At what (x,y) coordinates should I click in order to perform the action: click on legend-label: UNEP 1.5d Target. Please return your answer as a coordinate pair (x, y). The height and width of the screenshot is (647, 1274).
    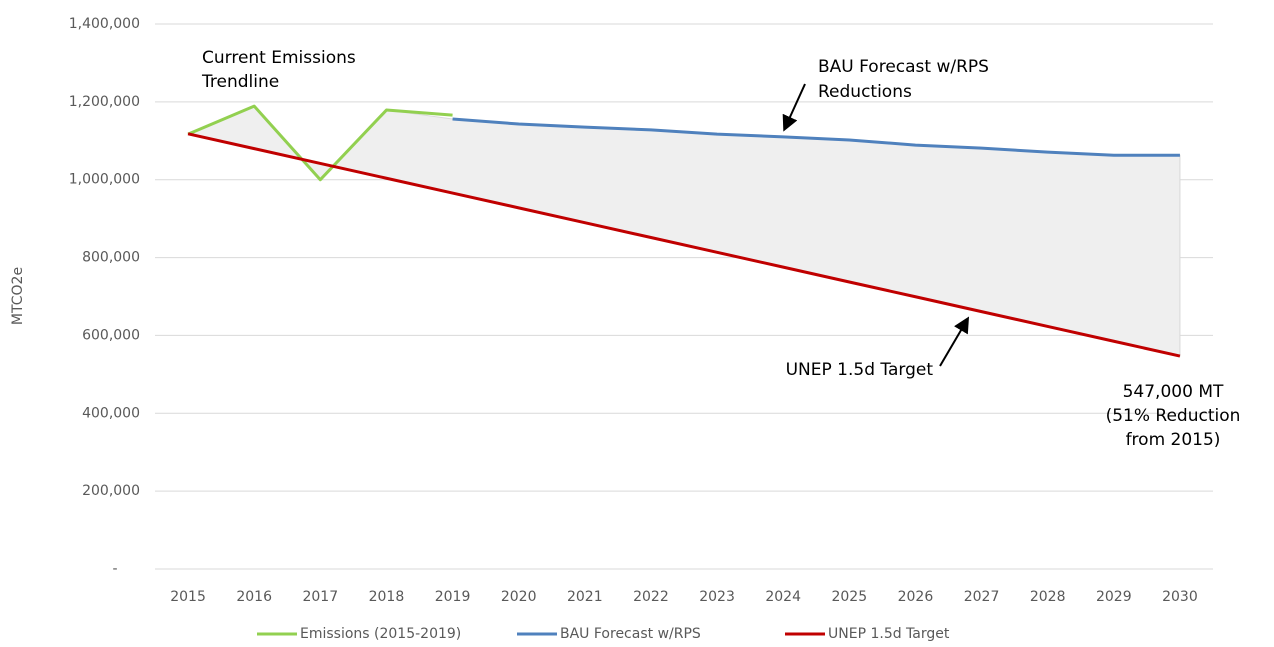
    Looking at the image, I should click on (889, 634).